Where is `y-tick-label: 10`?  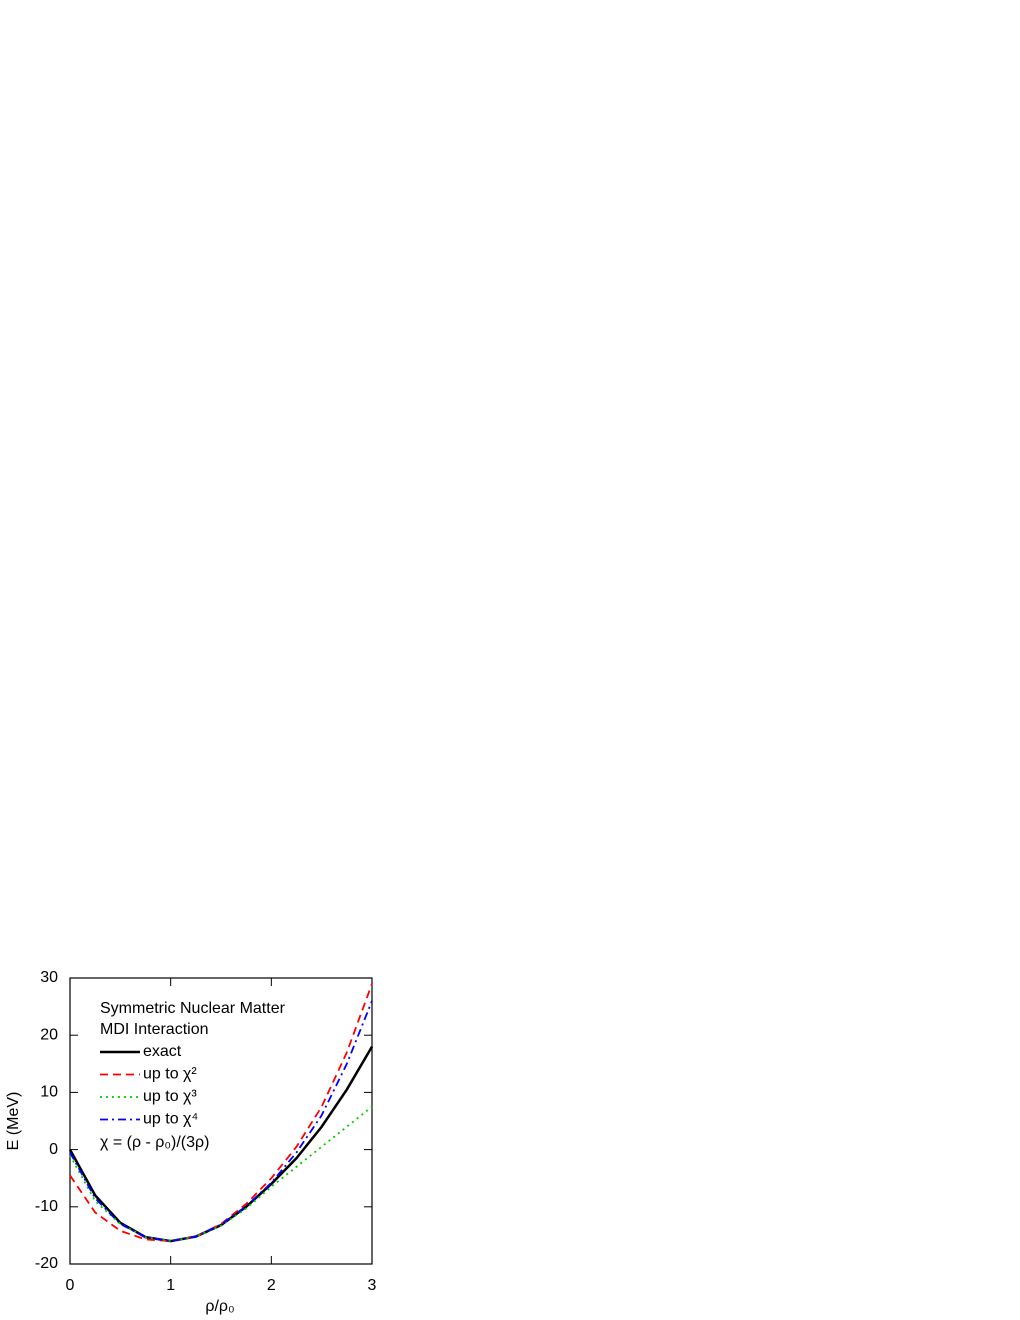
y-tick-label: 10 is located at coordinates (49, 1092).